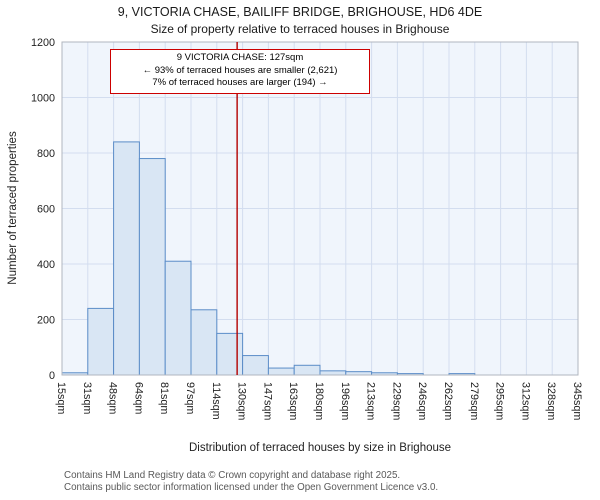 The width and height of the screenshot is (600, 500). I want to click on svg-text: 0, so click(52, 376).